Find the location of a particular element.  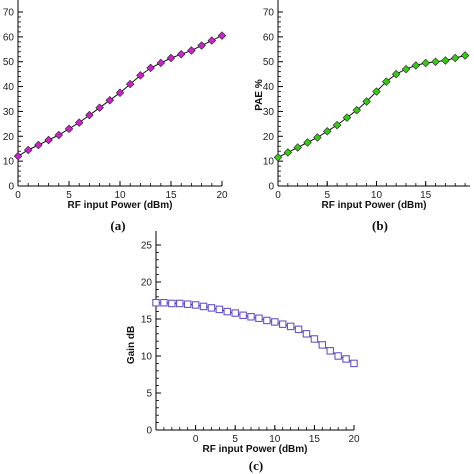

panel-caption: (b) is located at coordinates (380, 225).